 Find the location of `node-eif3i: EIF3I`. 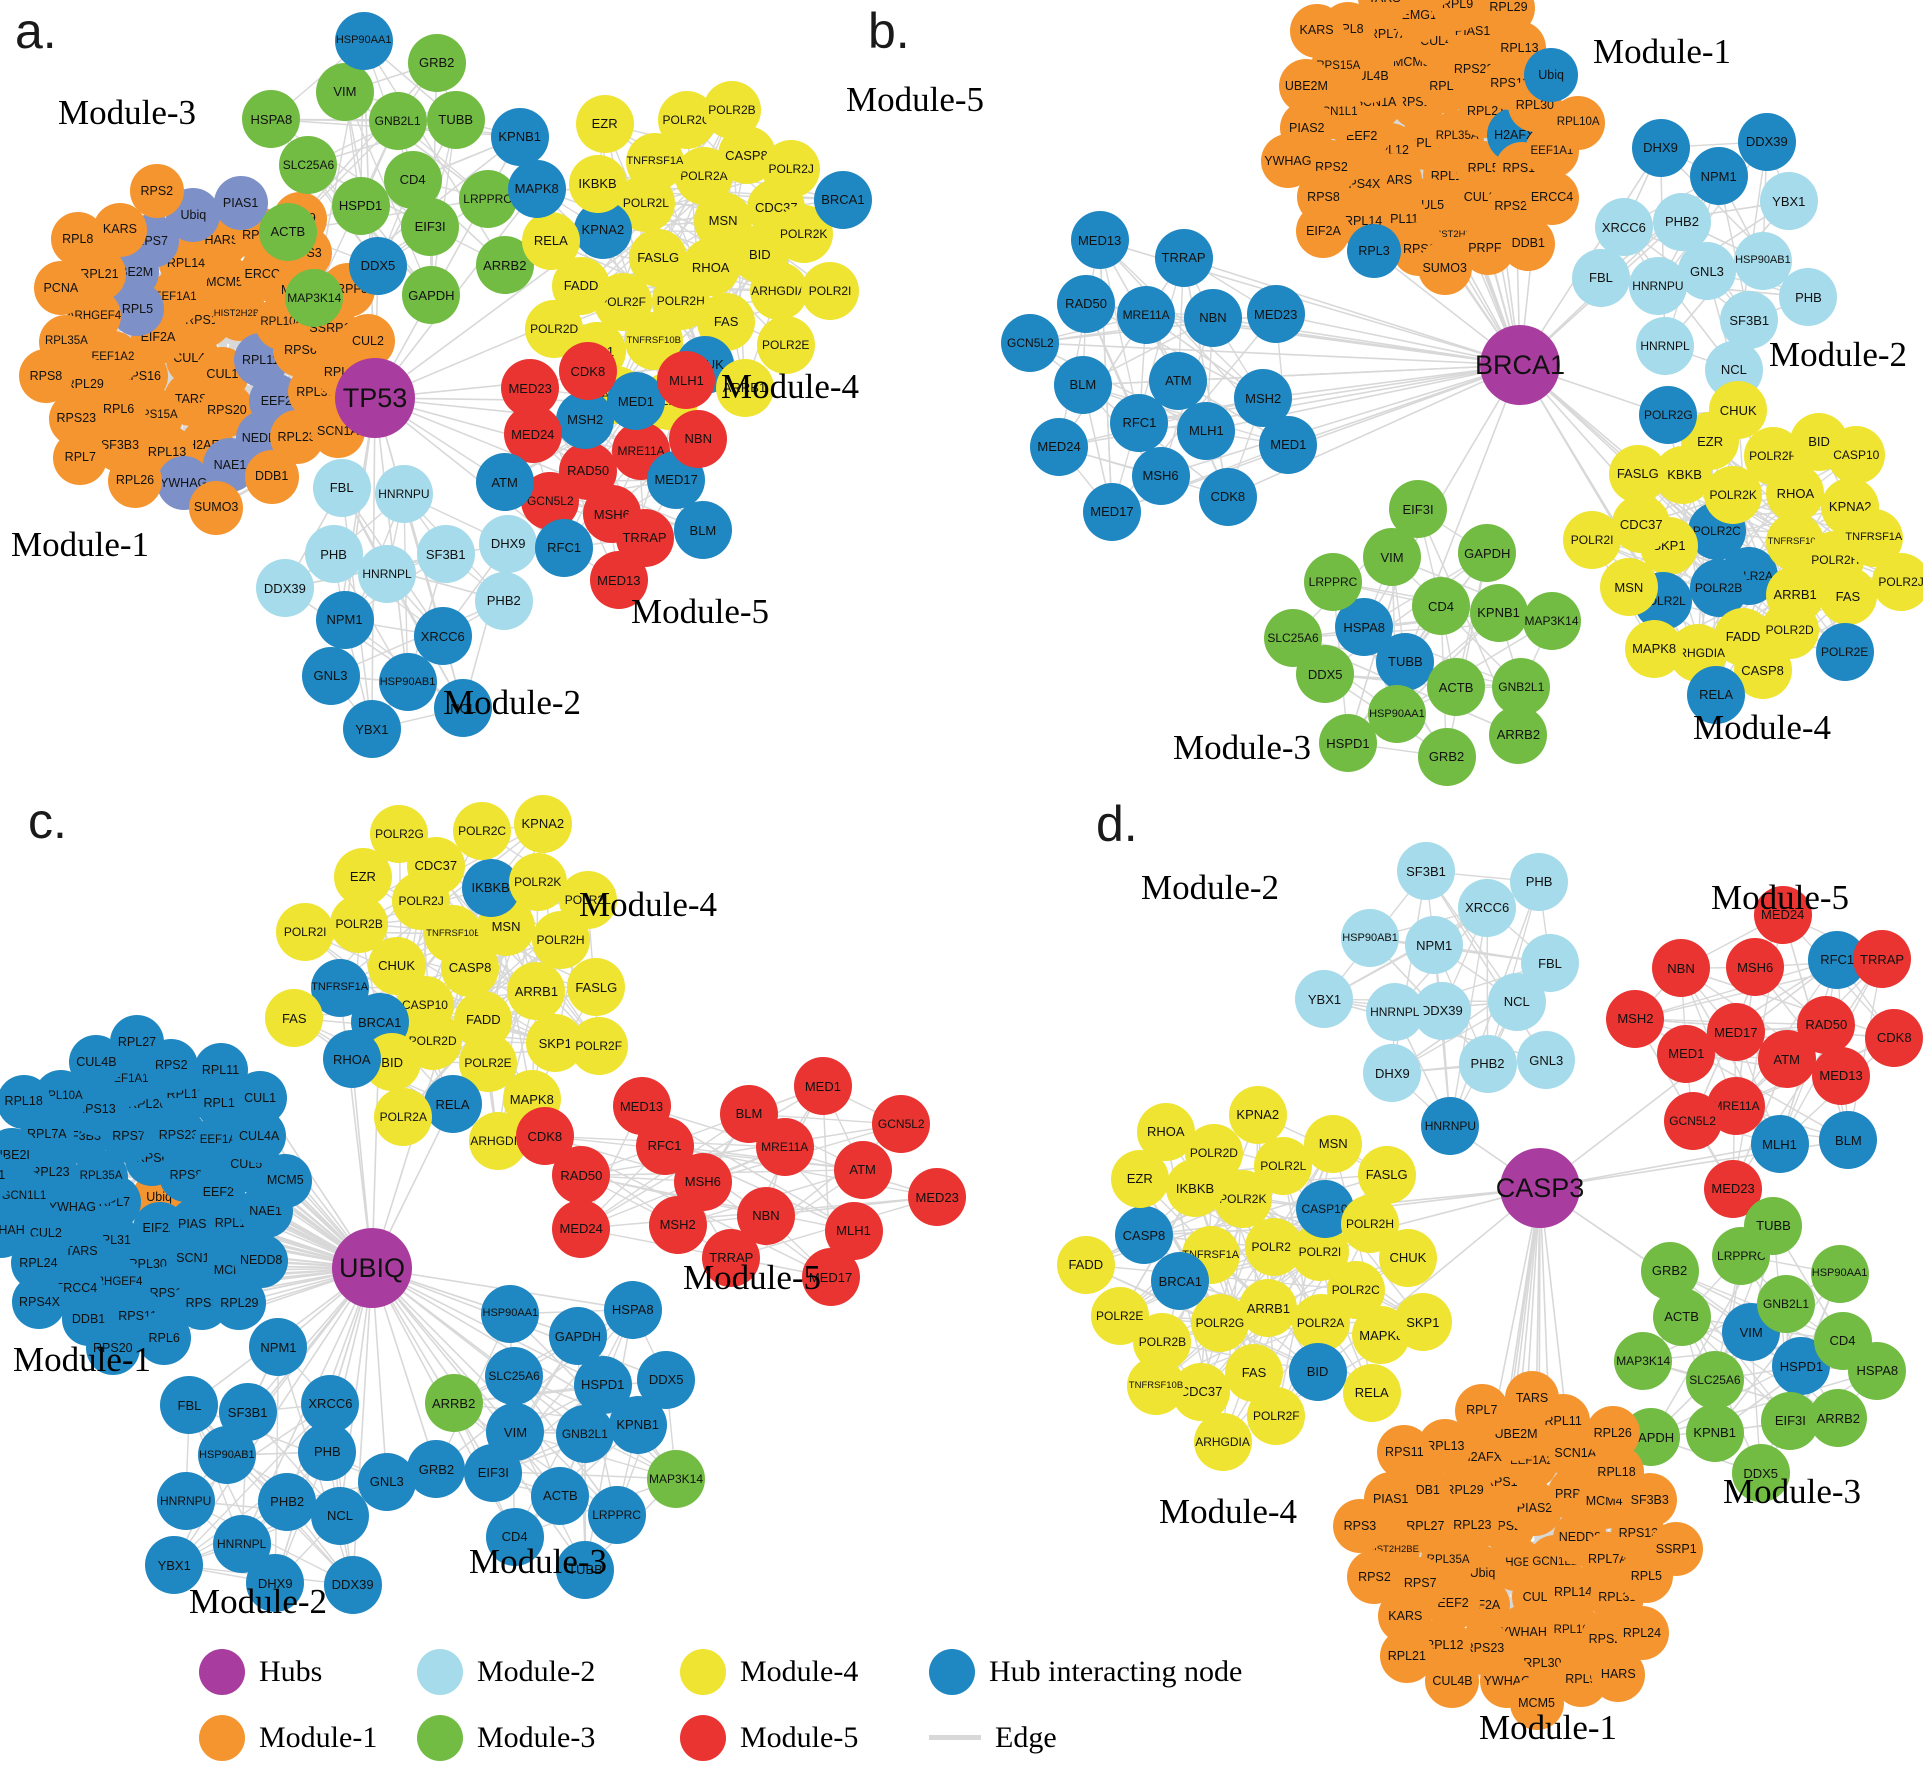

node-eif3i: EIF3I is located at coordinates (493, 1472).